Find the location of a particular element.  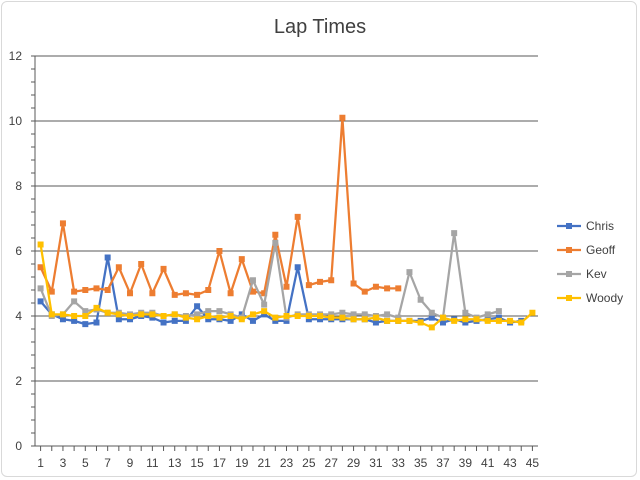

x-tick-label: 33 is located at coordinates (399, 463).